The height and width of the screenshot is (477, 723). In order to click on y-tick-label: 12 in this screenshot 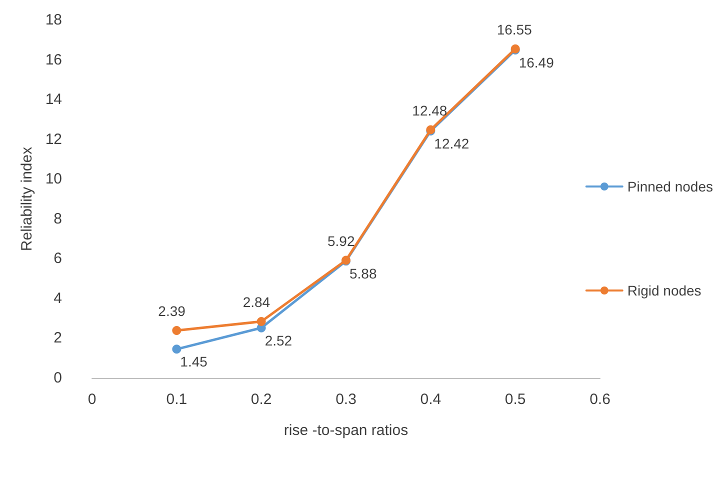, I will do `click(53, 139)`.